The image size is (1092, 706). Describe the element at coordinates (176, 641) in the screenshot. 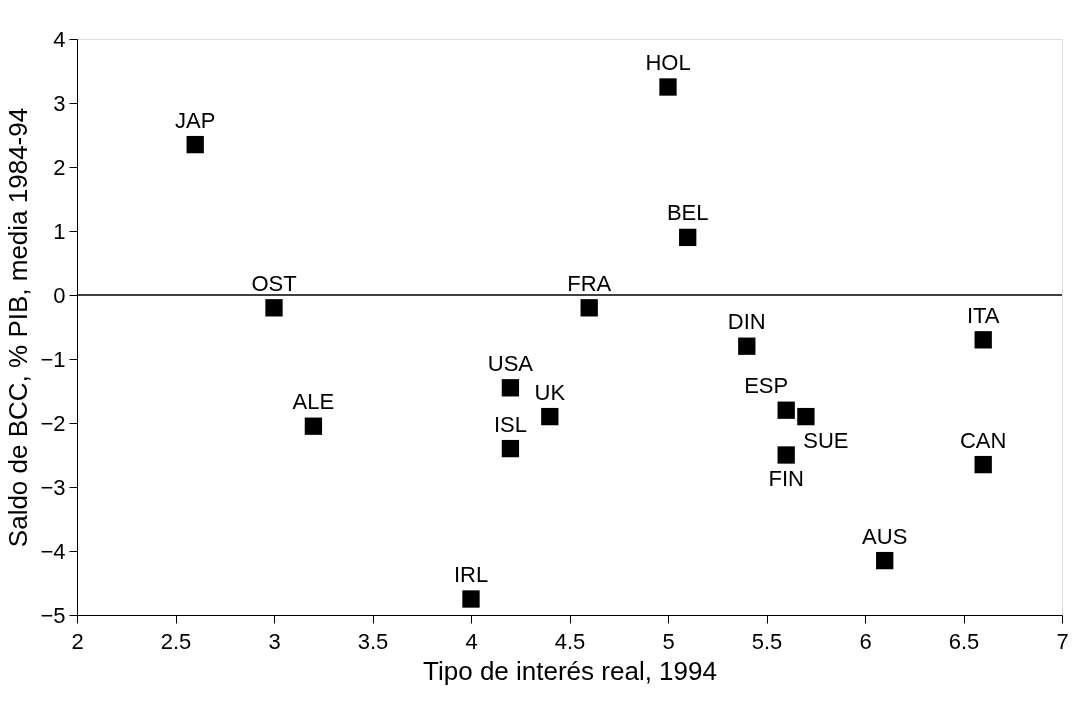

I see `x-tick-label: 2.5` at that location.